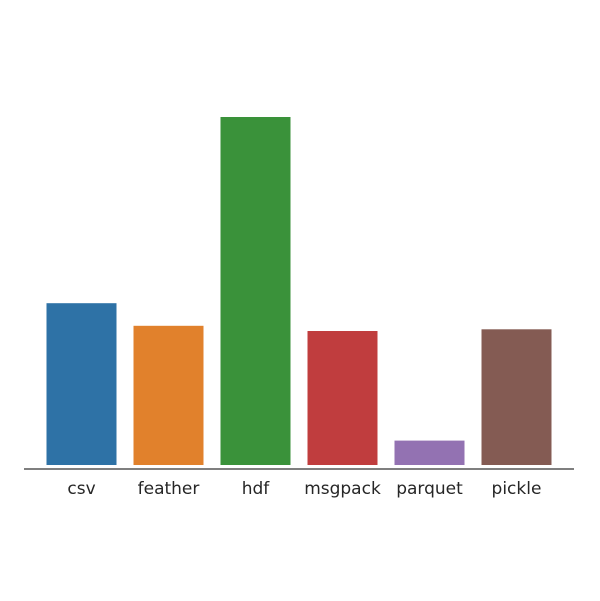 The width and height of the screenshot is (600, 601). I want to click on bar-msgpack, so click(342, 398).